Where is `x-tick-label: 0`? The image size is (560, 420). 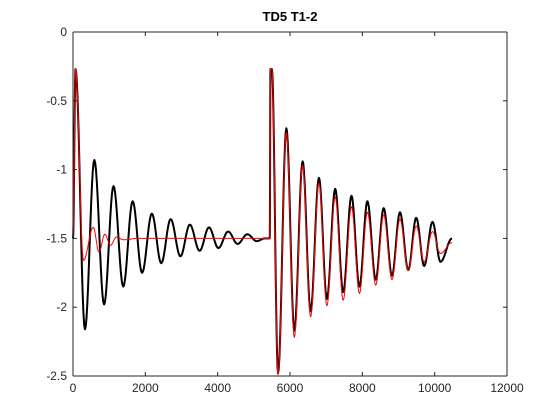
x-tick-label: 0 is located at coordinates (73, 388).